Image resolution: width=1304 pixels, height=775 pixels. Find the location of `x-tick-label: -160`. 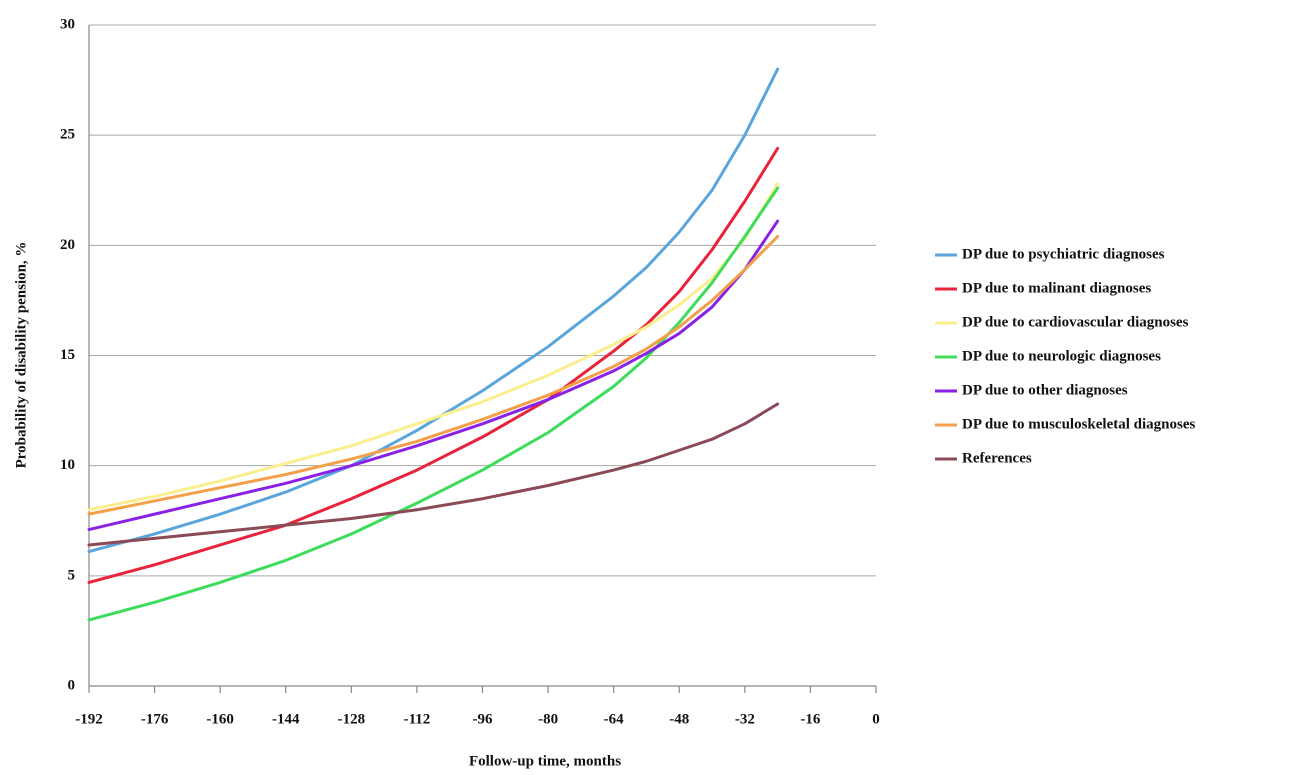

x-tick-label: -160 is located at coordinates (220, 719).